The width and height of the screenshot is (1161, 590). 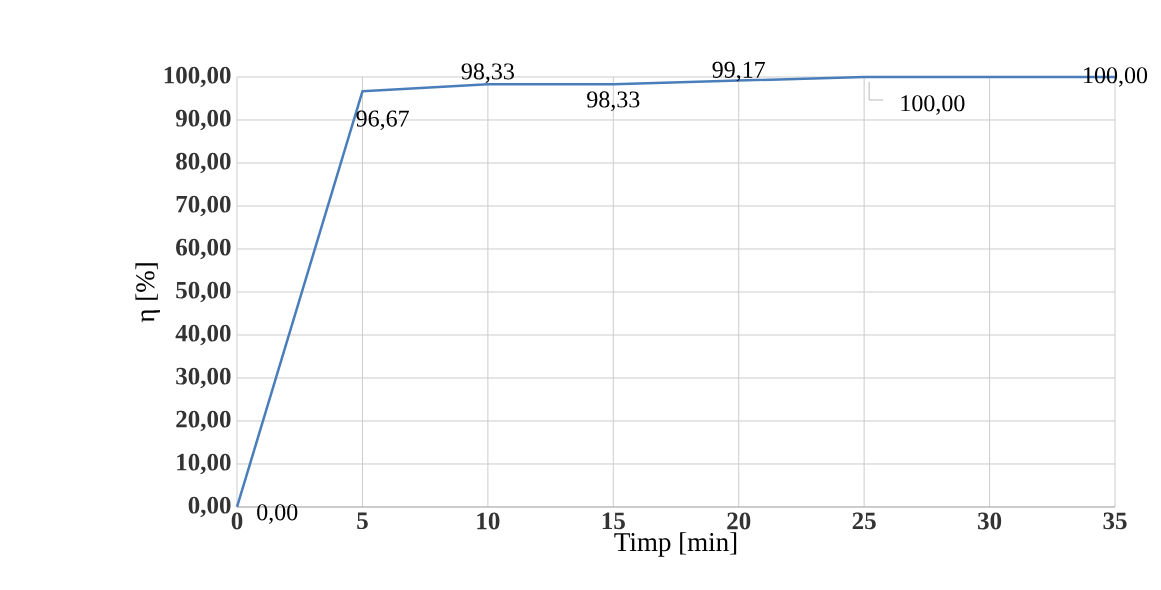 I want to click on y-tick-label: 10,00, so click(x=204, y=464).